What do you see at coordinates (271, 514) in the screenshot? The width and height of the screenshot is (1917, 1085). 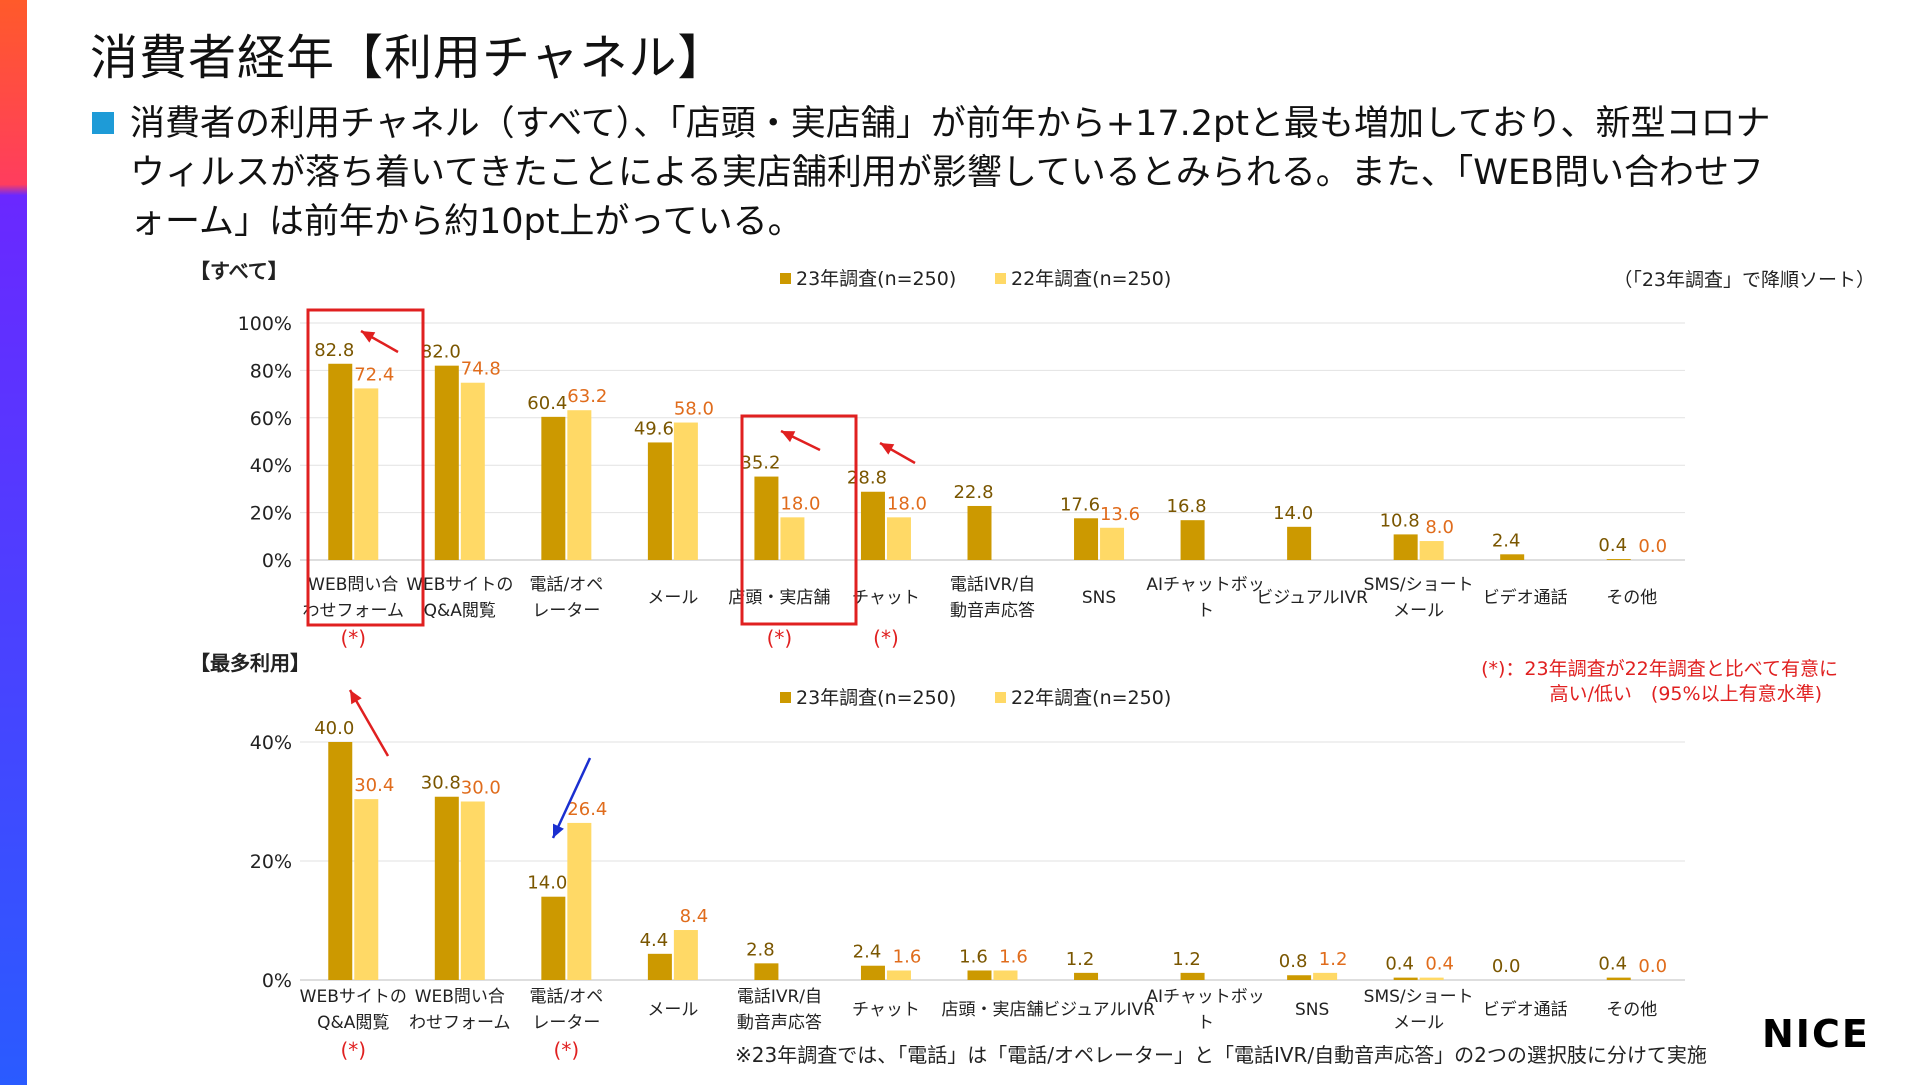 I see `chart0-ytick: 20%` at bounding box center [271, 514].